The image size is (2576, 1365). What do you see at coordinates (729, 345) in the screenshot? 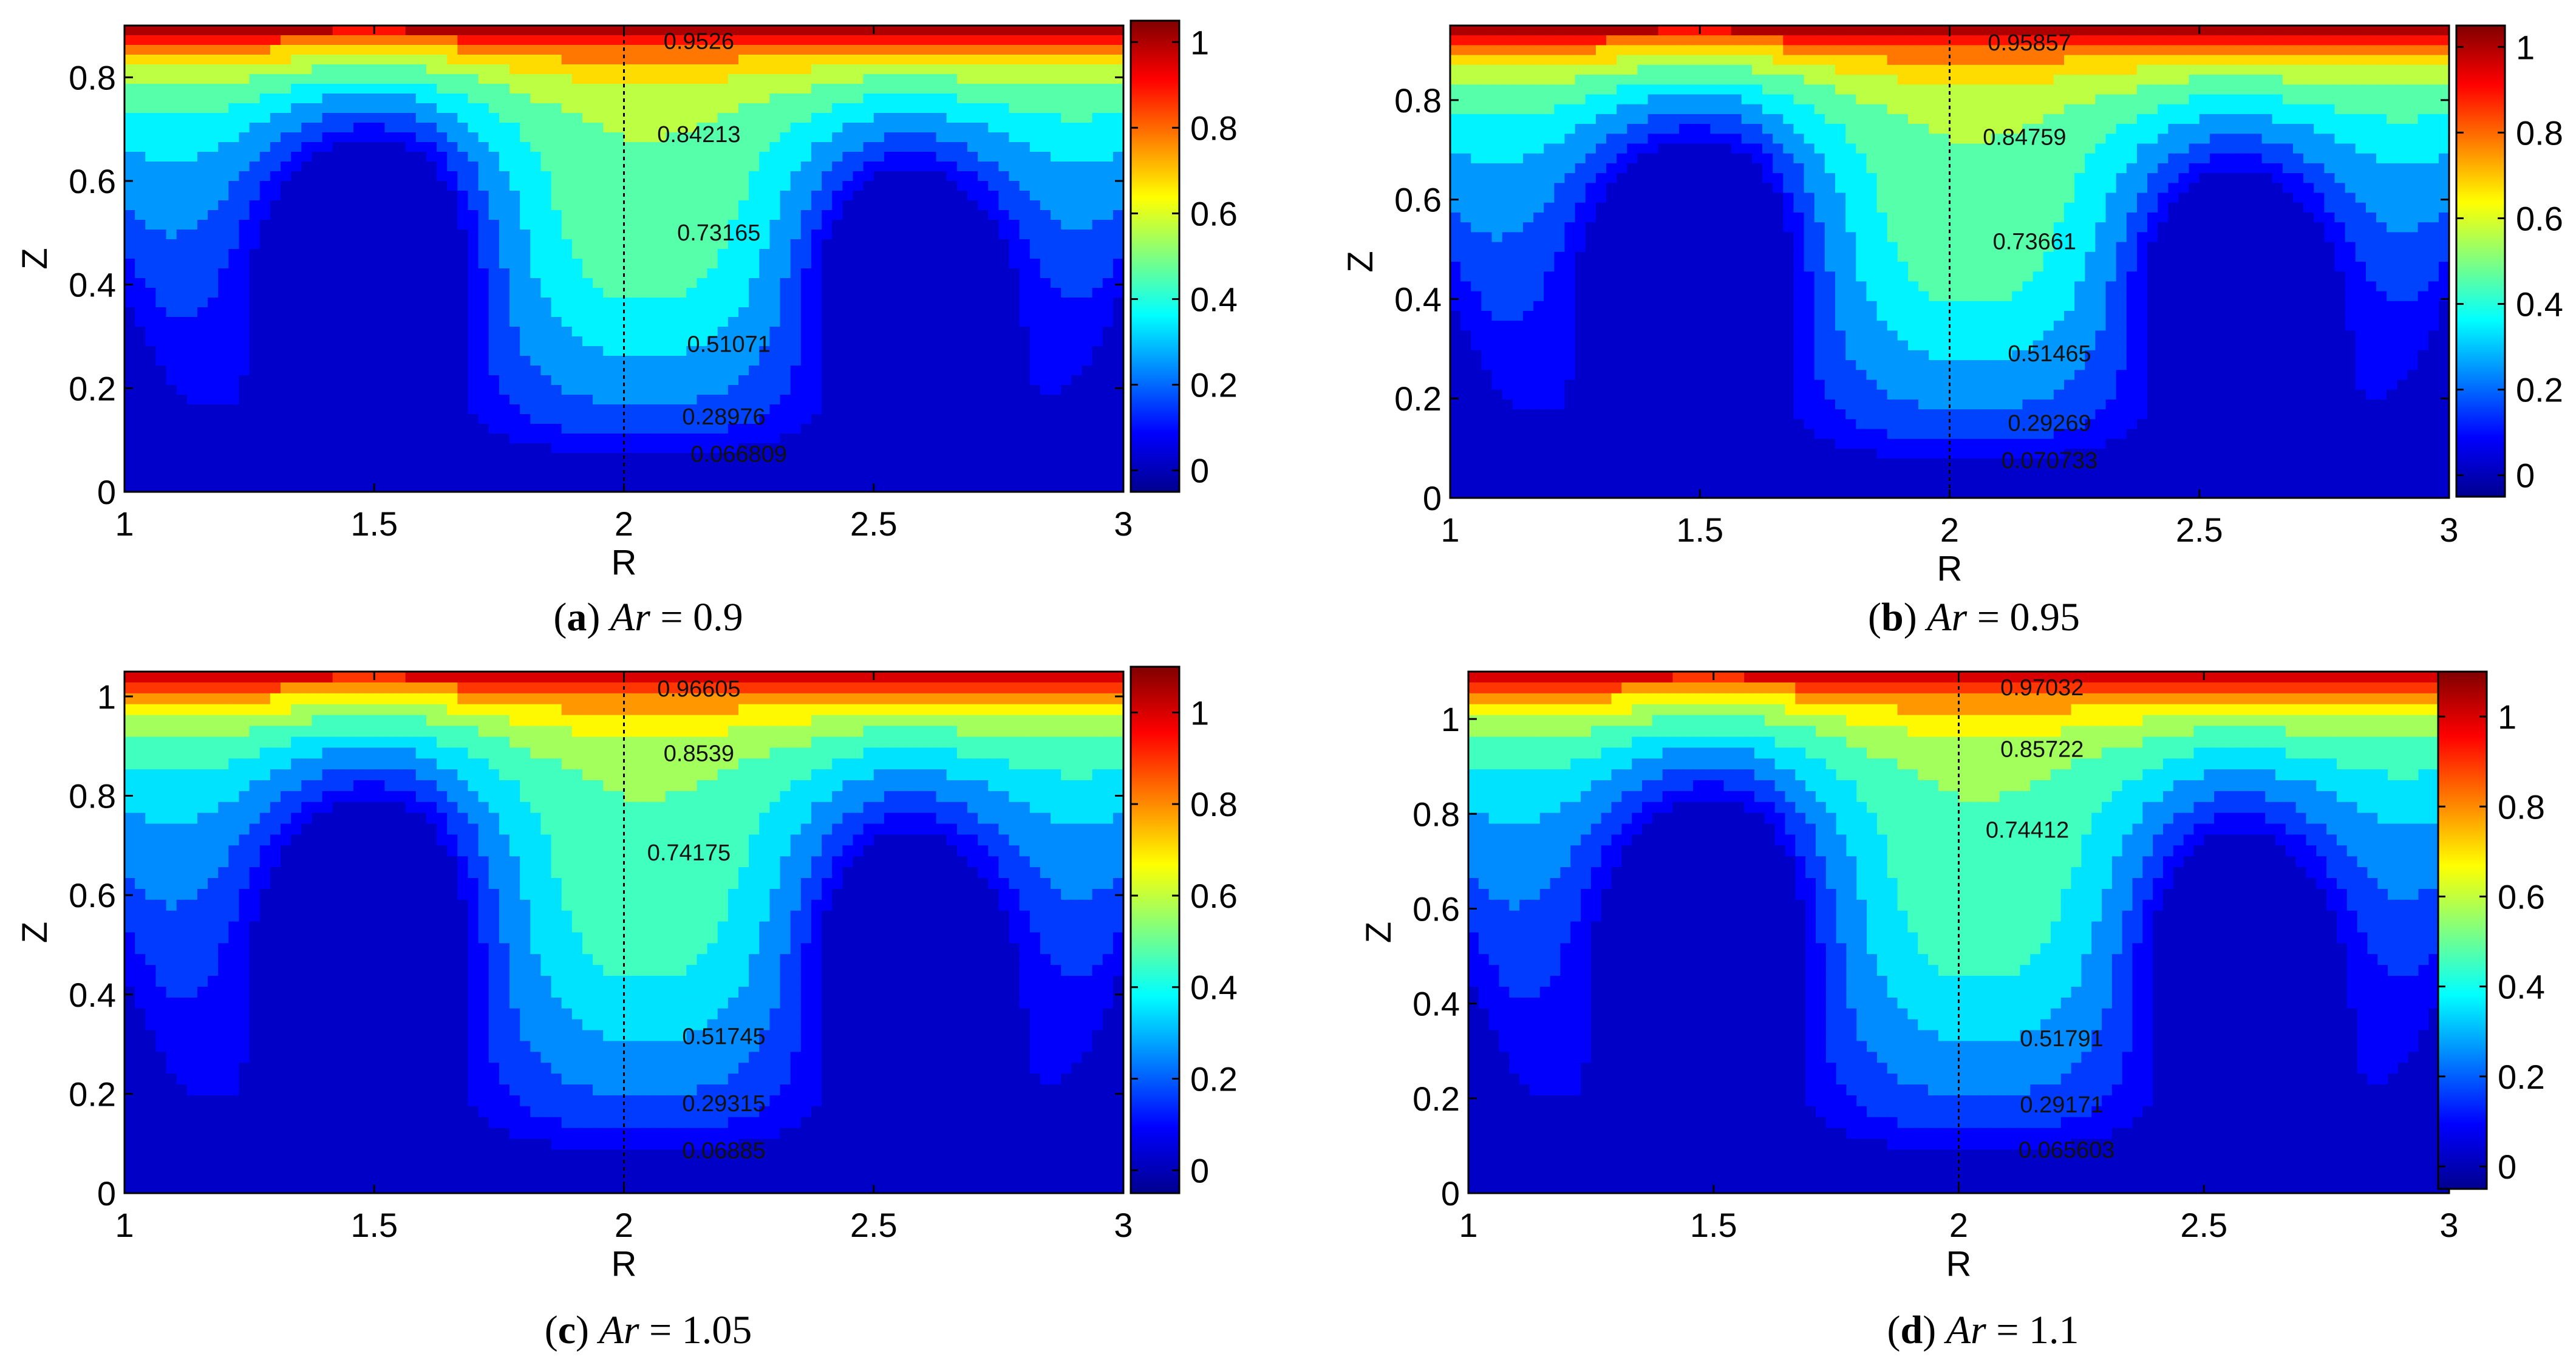
I see `contour-label: 0.51071` at bounding box center [729, 345].